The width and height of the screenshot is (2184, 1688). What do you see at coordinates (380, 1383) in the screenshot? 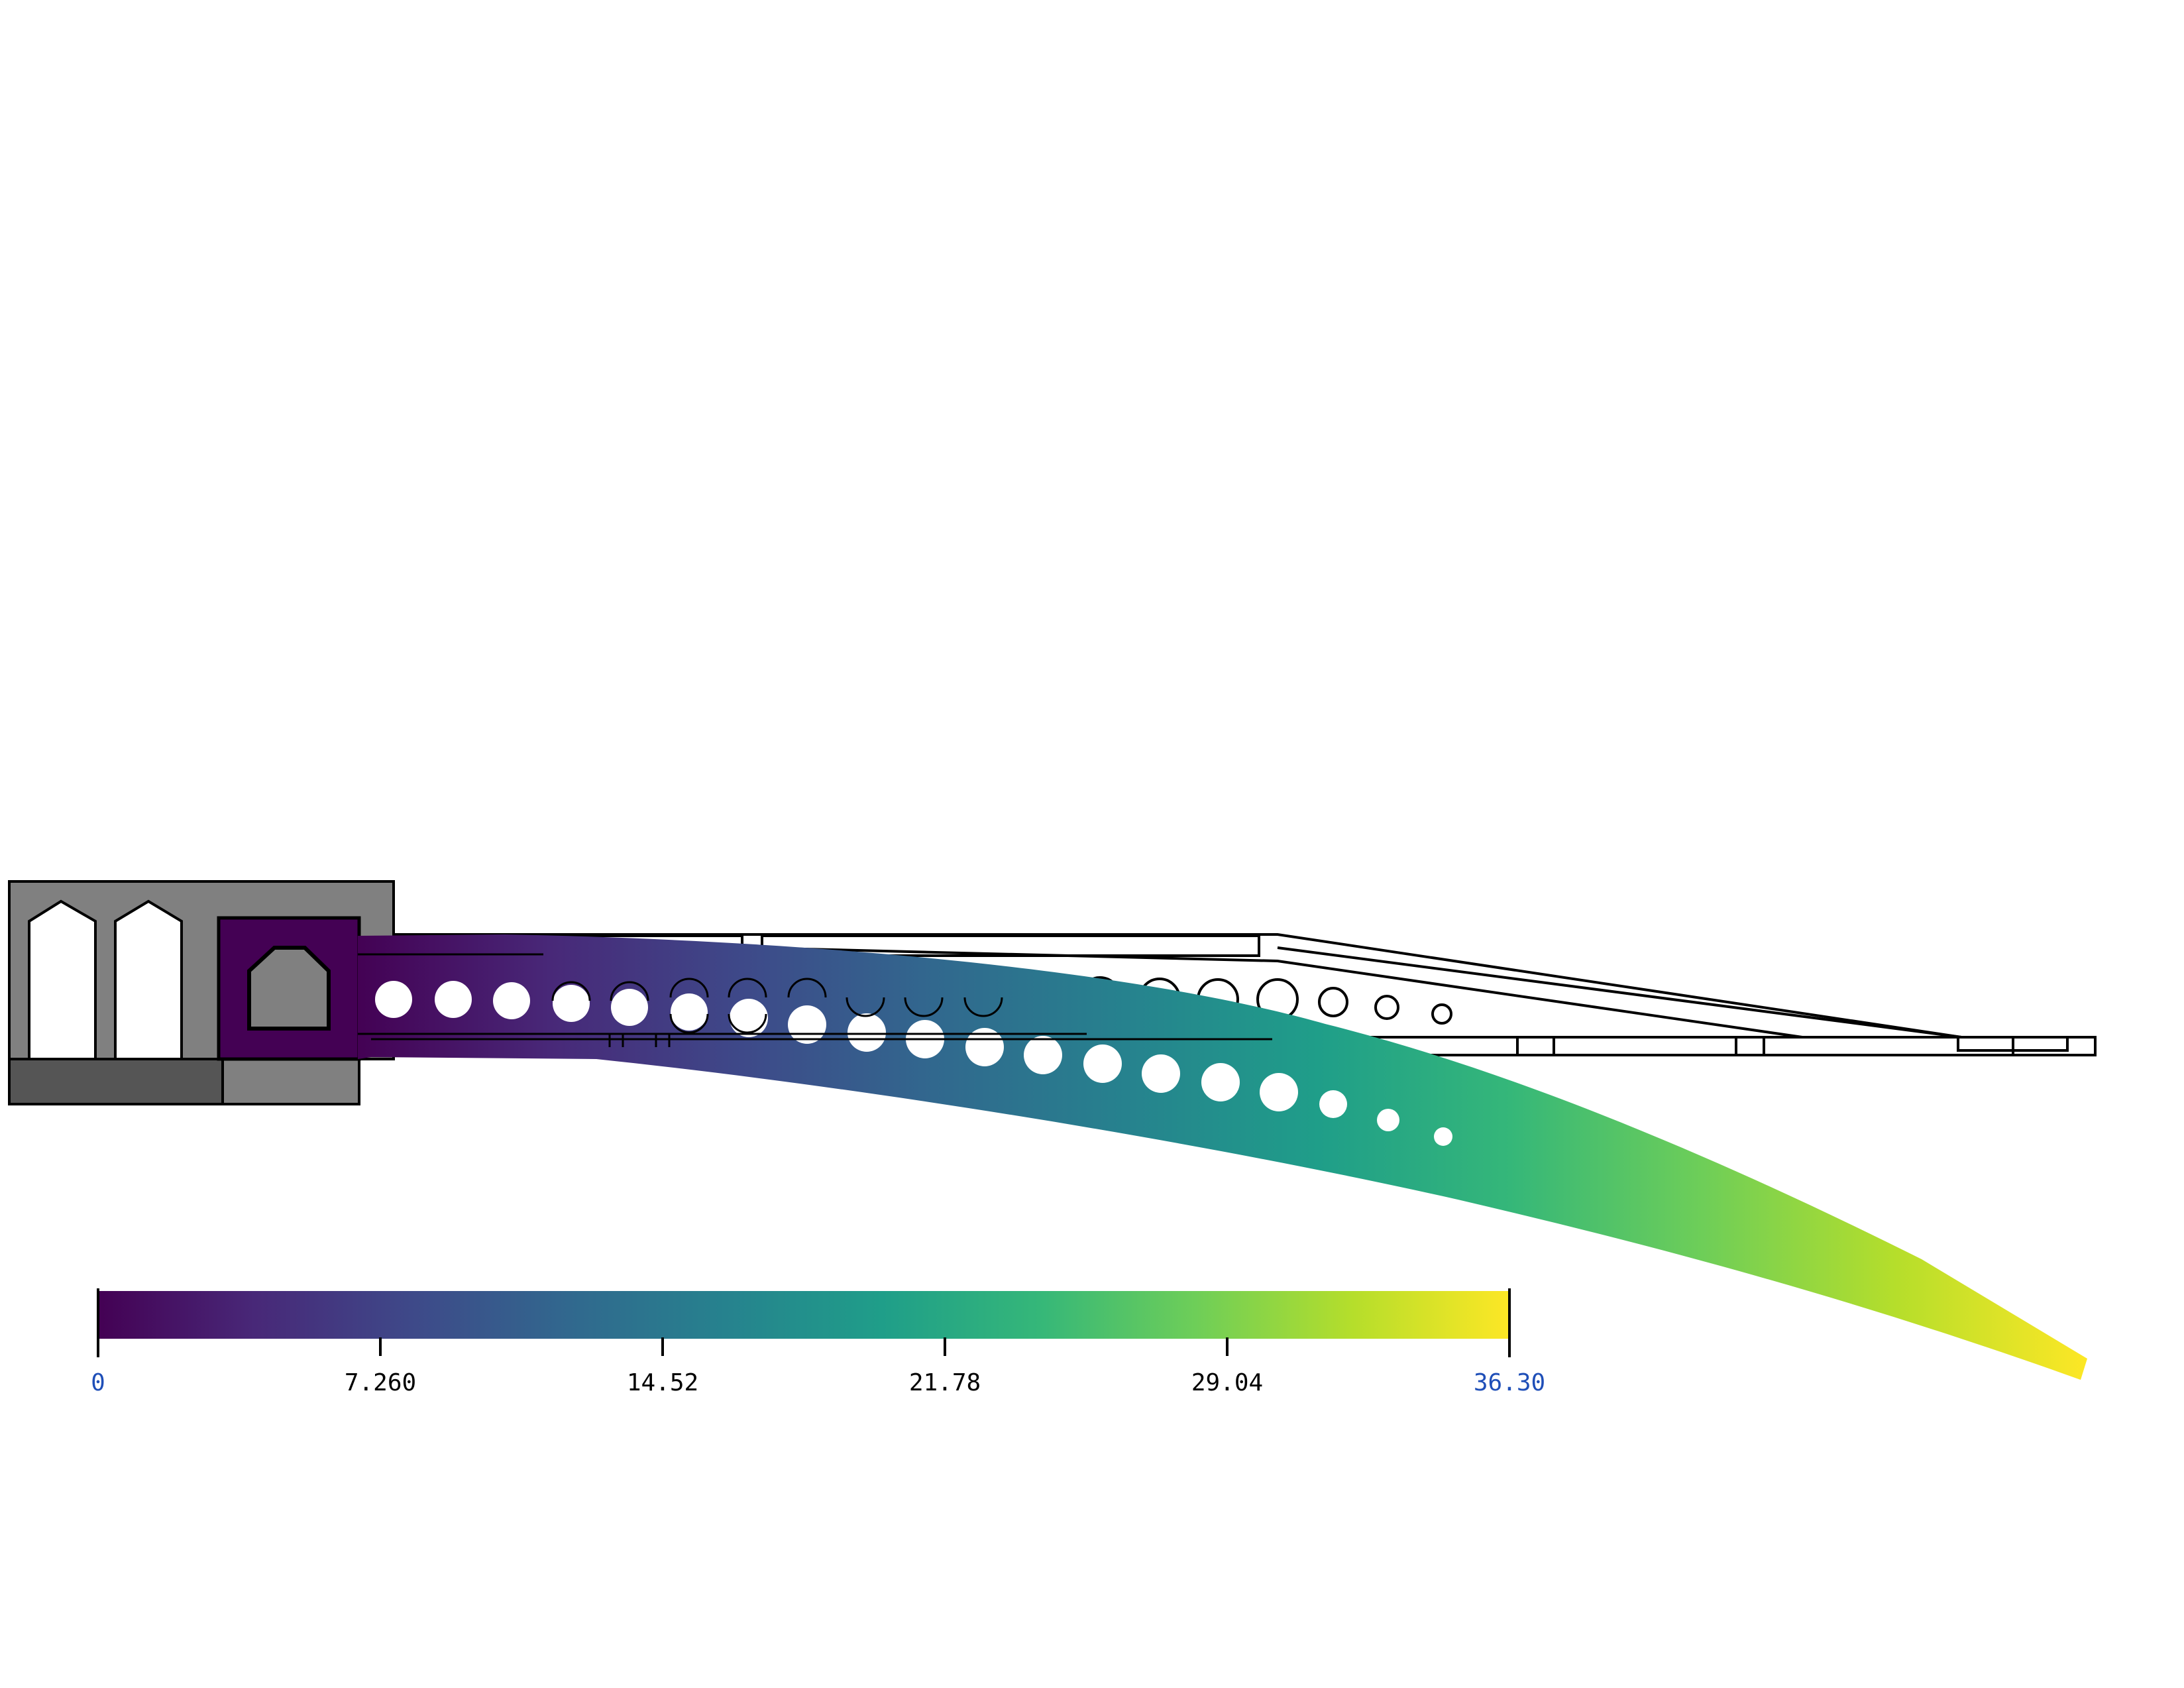
I see `colorbar-tick-label-1: 7.260` at bounding box center [380, 1383].